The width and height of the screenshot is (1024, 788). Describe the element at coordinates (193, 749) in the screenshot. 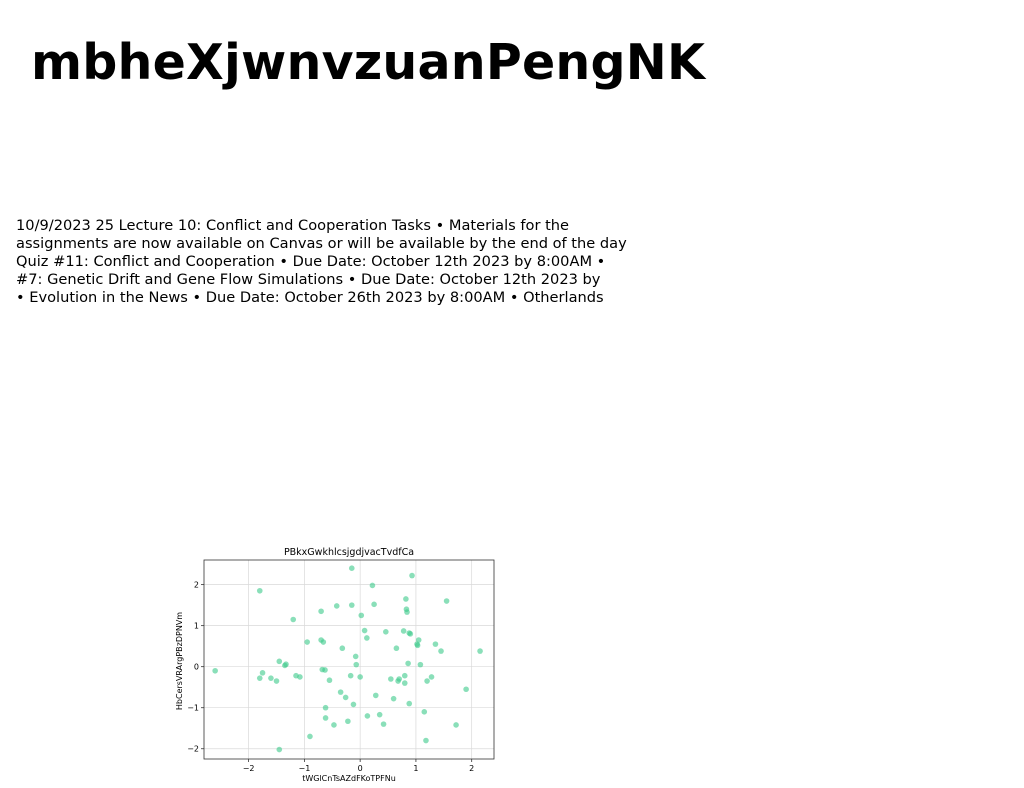

I see `y-tick-label: −2` at that location.